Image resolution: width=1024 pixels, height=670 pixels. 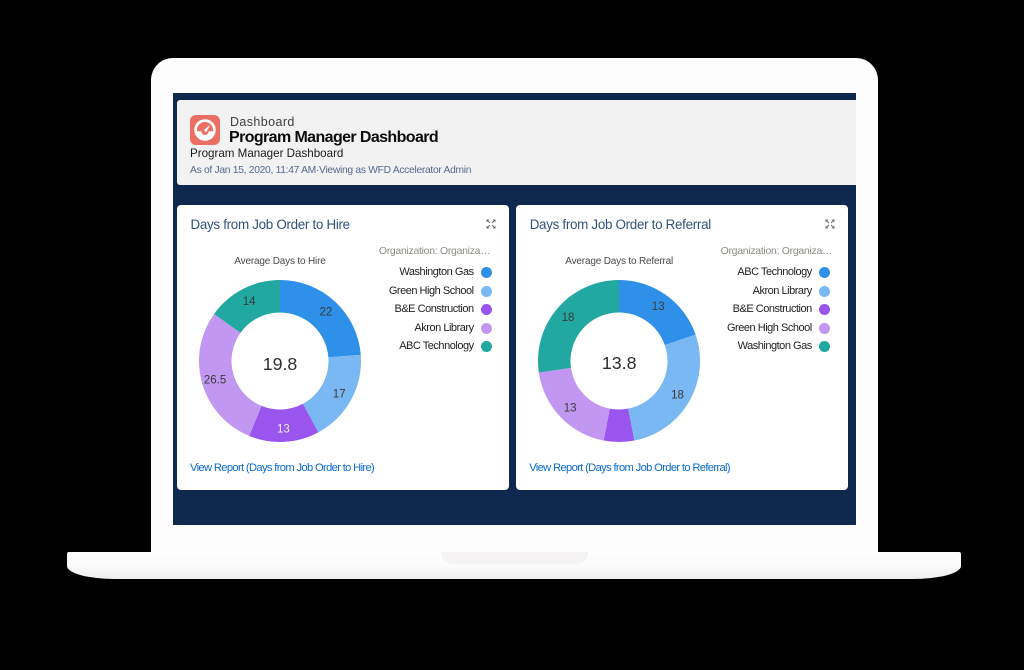 I want to click on svg-text: 22, so click(x=326, y=312).